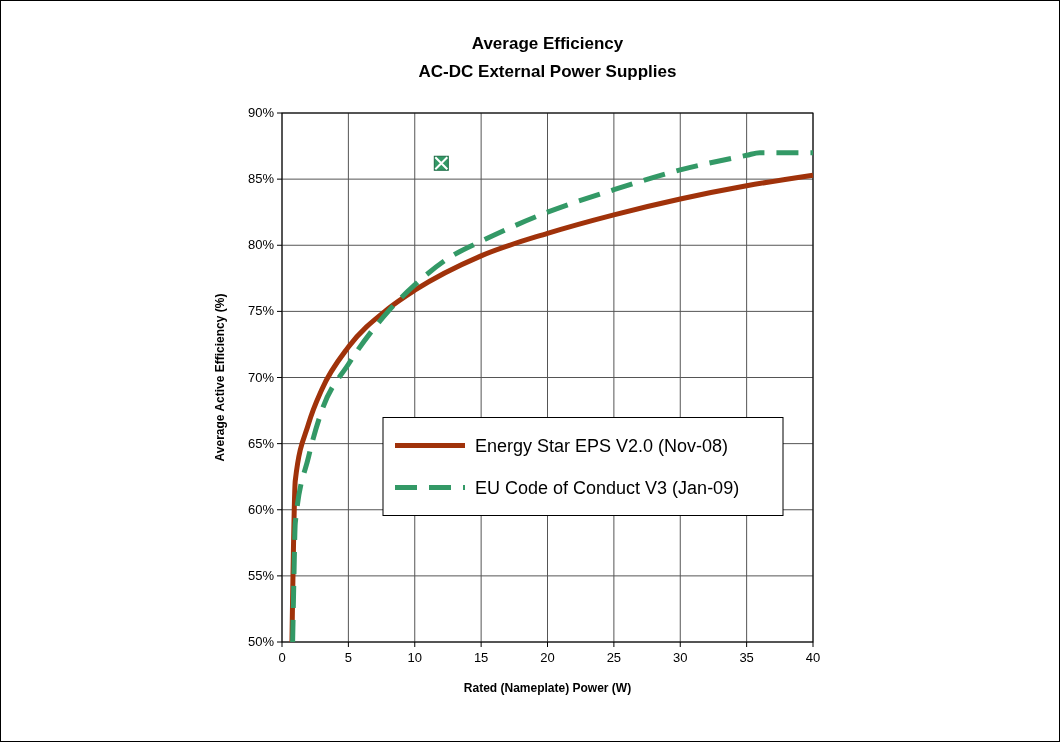  Describe the element at coordinates (261, 509) in the screenshot. I see `y-tick-label: 60%` at that location.